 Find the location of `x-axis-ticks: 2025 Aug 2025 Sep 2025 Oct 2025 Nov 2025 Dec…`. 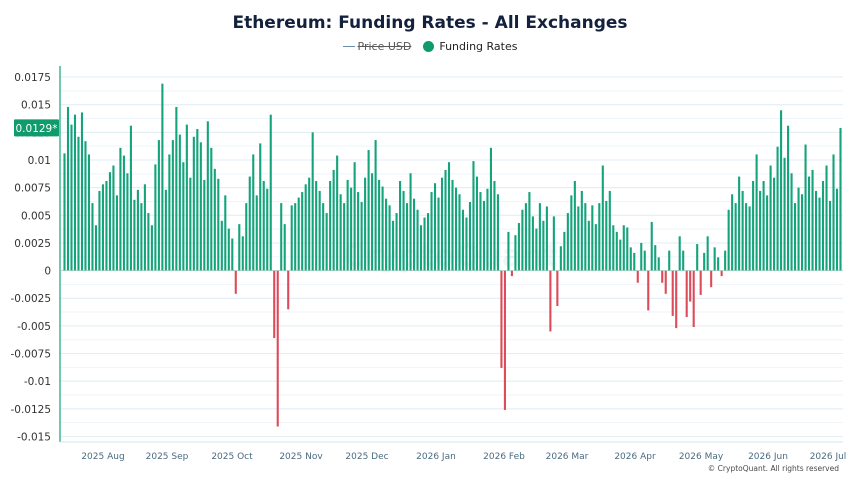

x-axis-ticks: 2025 Aug 2025 Sep 2025 Oct 2025 Nov 2025 Dec… is located at coordinates (463, 457).